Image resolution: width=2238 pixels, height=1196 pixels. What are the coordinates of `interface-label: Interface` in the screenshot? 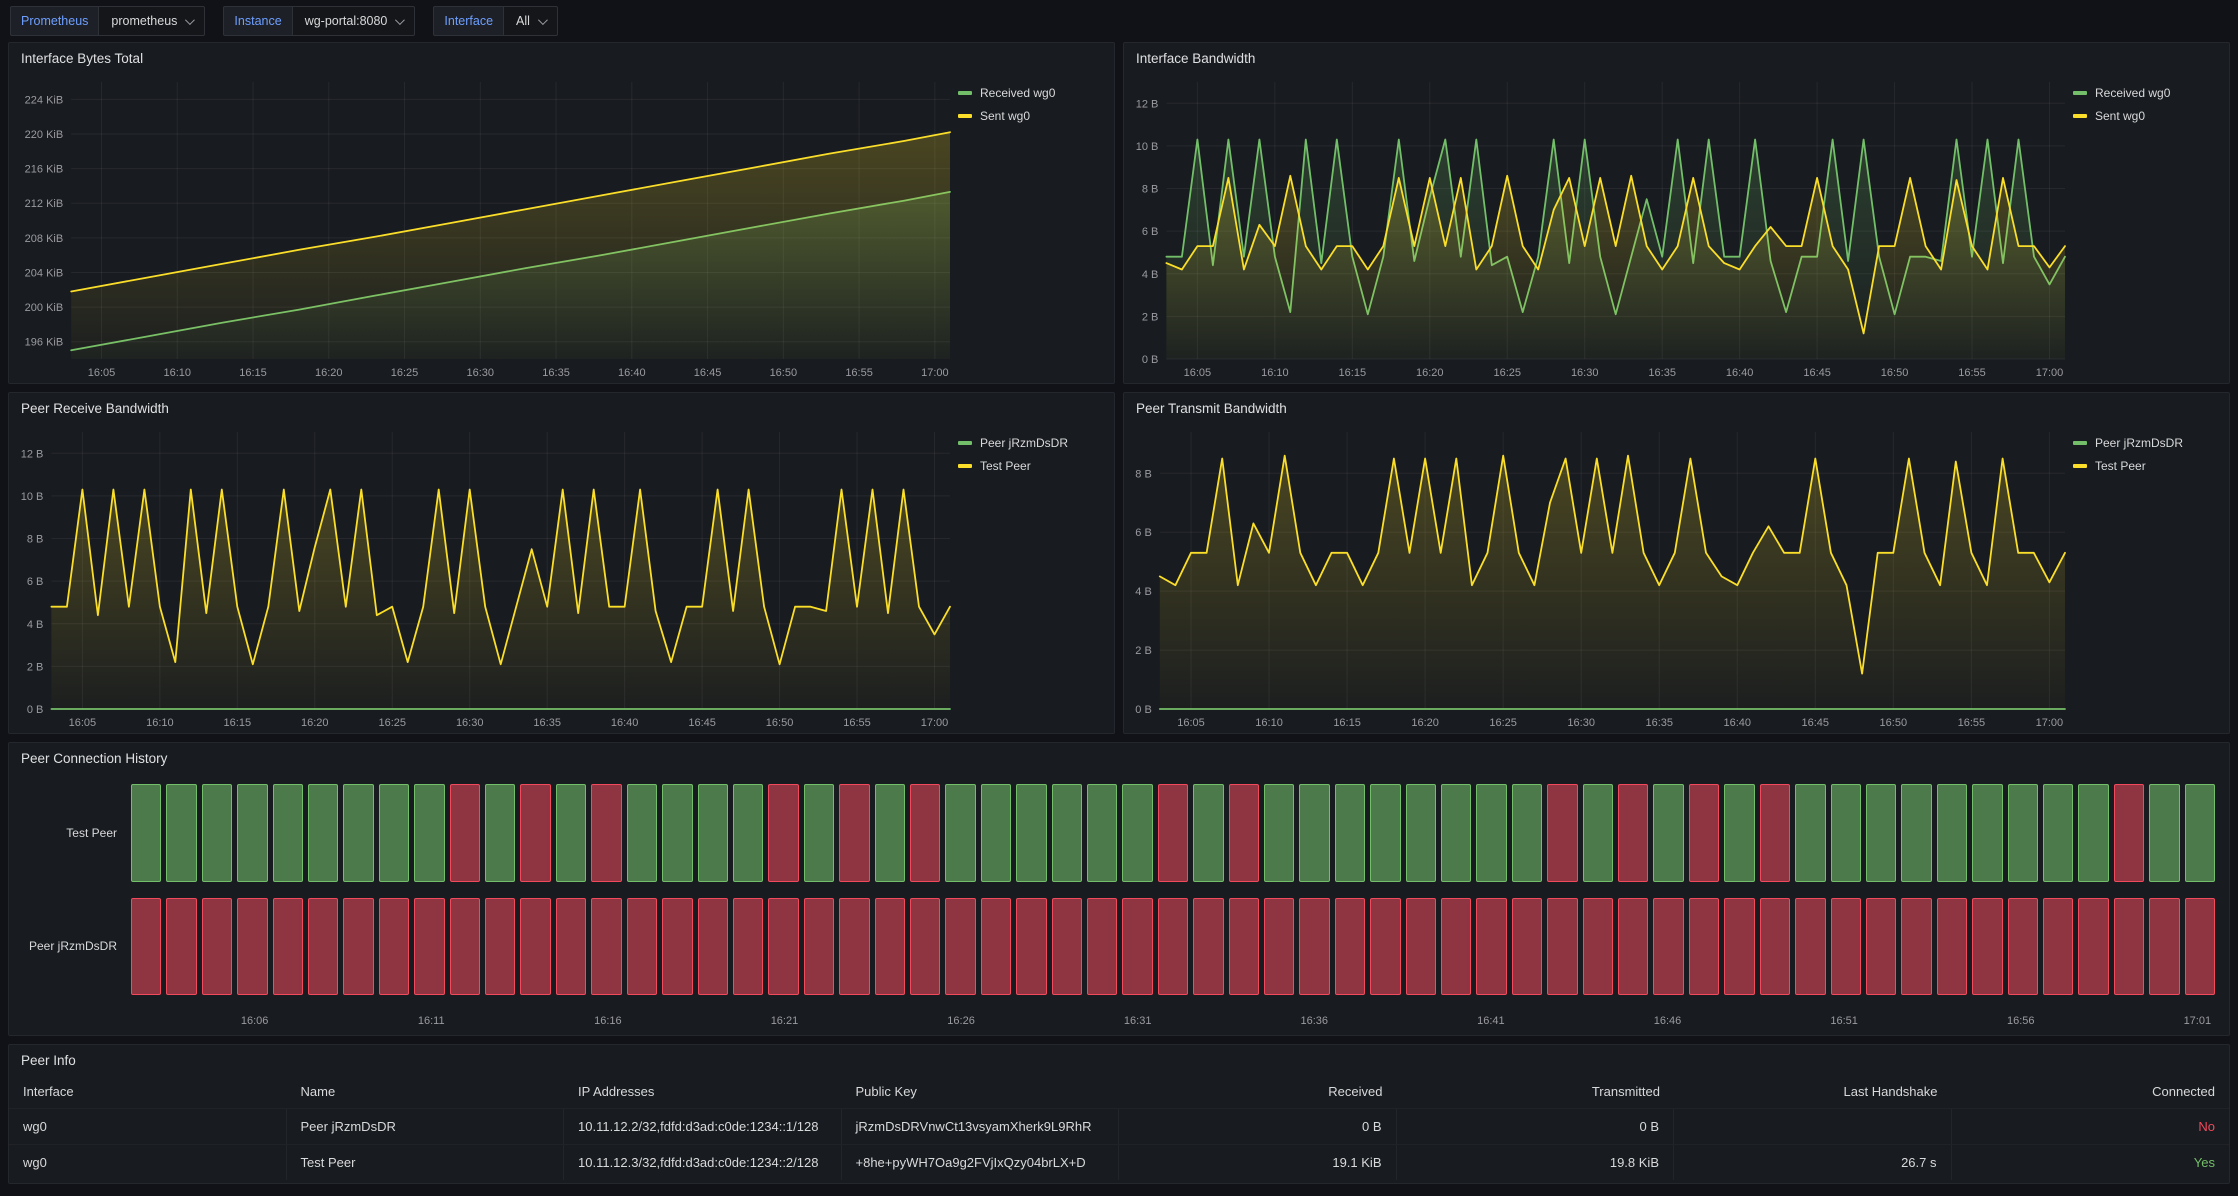 It's located at (468, 21).